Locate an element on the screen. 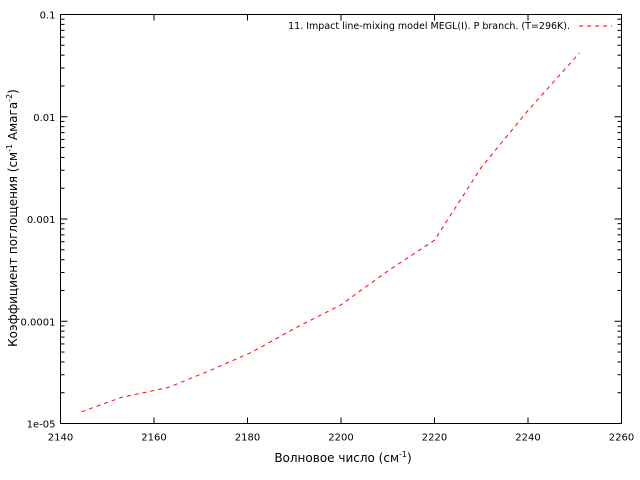  x-tick-label: 2160 is located at coordinates (153, 438).